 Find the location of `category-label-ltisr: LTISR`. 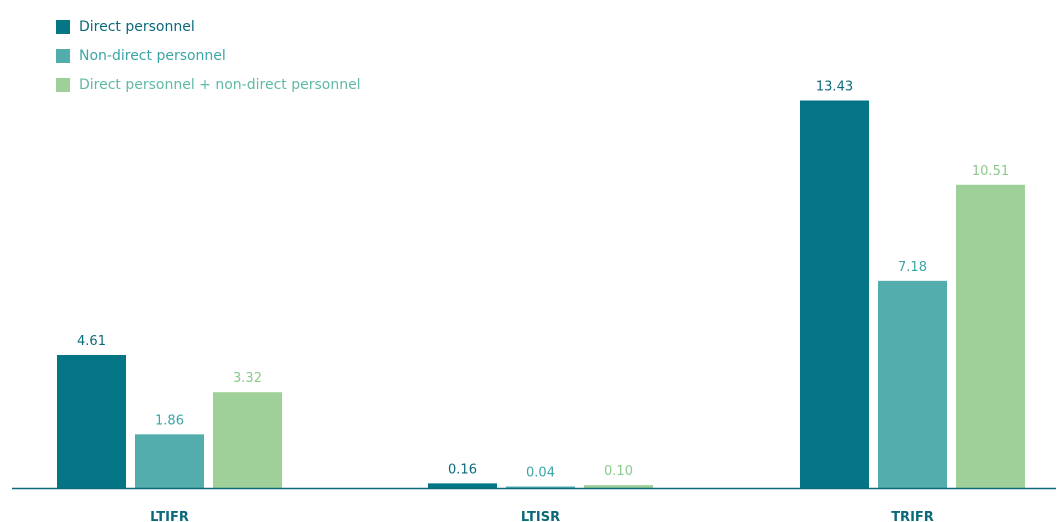

category-label-ltisr: LTISR is located at coordinates (540, 516).